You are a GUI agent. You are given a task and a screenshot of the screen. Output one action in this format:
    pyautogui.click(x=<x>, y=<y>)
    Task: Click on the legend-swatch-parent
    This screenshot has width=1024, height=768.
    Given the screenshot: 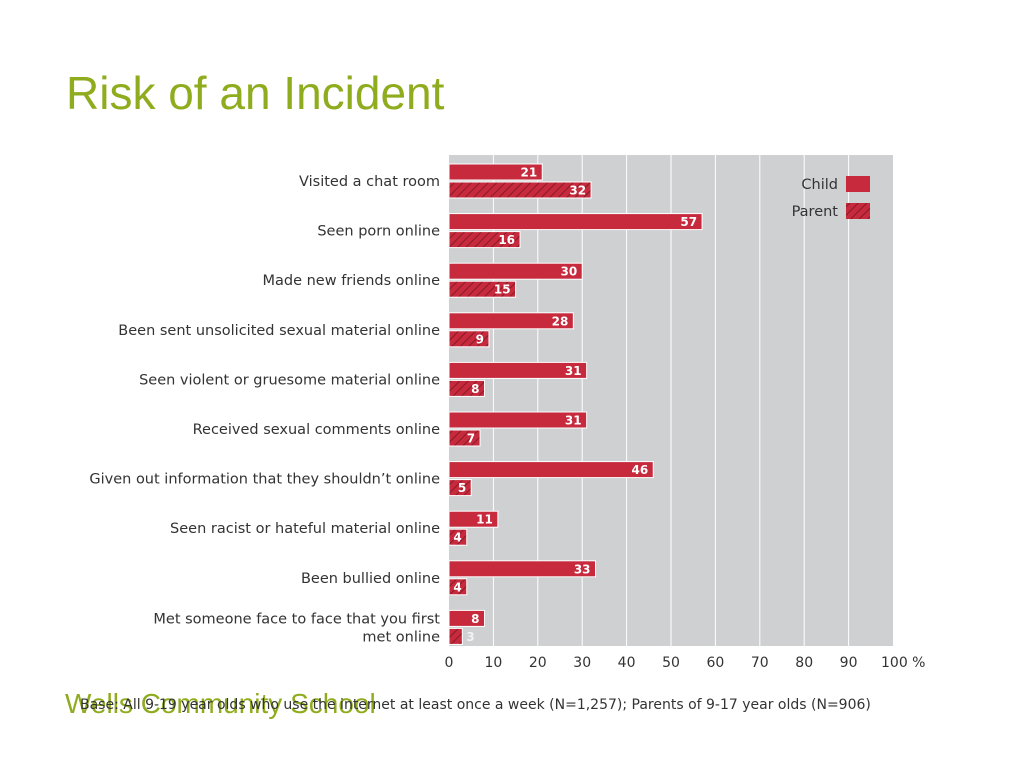 What is the action you would take?
    pyautogui.click(x=858, y=211)
    